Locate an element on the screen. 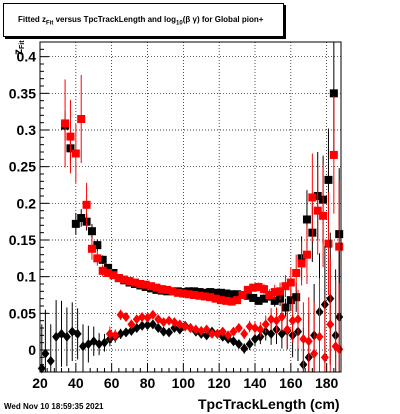 This screenshot has width=400, height=414. y-tick-label: 0.1 is located at coordinates (27, 277).